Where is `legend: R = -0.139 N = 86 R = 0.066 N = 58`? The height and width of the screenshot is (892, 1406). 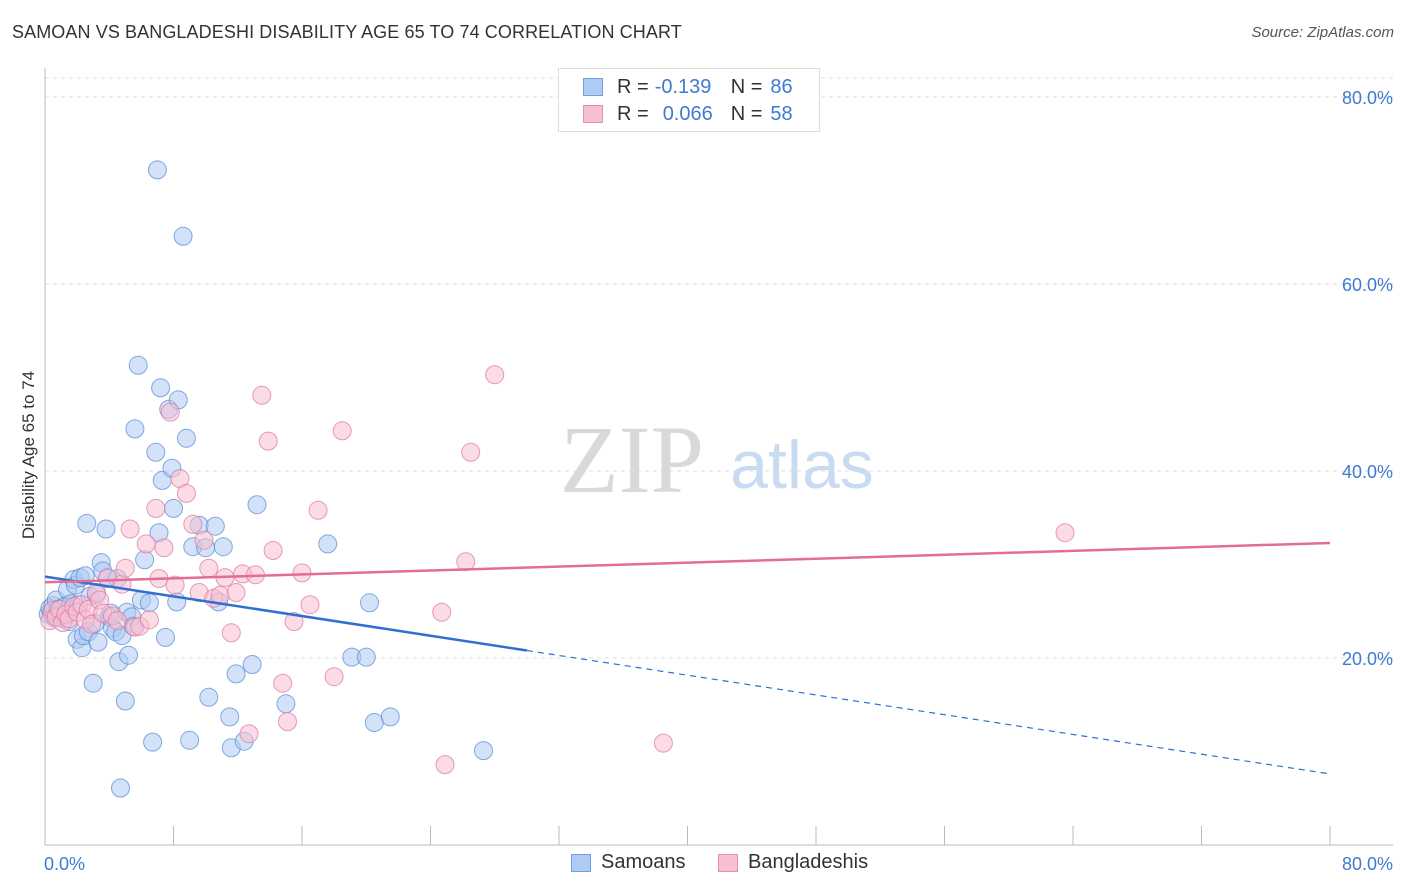
legend: R = -0.139 N = 86 R = 0.066 N = 58 is located at coordinates (689, 100).